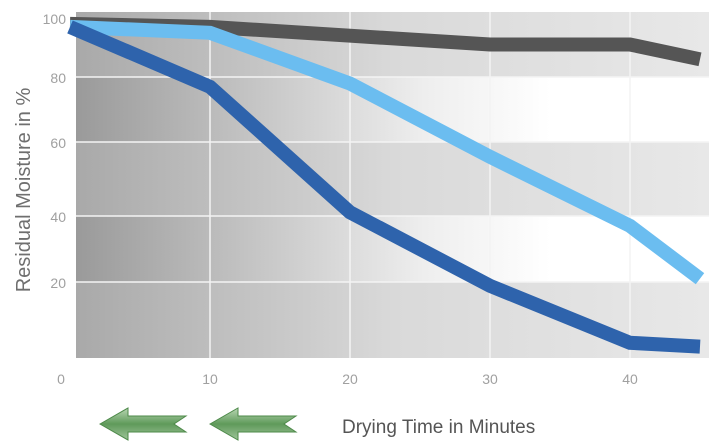 The width and height of the screenshot is (709, 445). Describe the element at coordinates (392, 249) in the screenshot. I see `plot-band` at that location.